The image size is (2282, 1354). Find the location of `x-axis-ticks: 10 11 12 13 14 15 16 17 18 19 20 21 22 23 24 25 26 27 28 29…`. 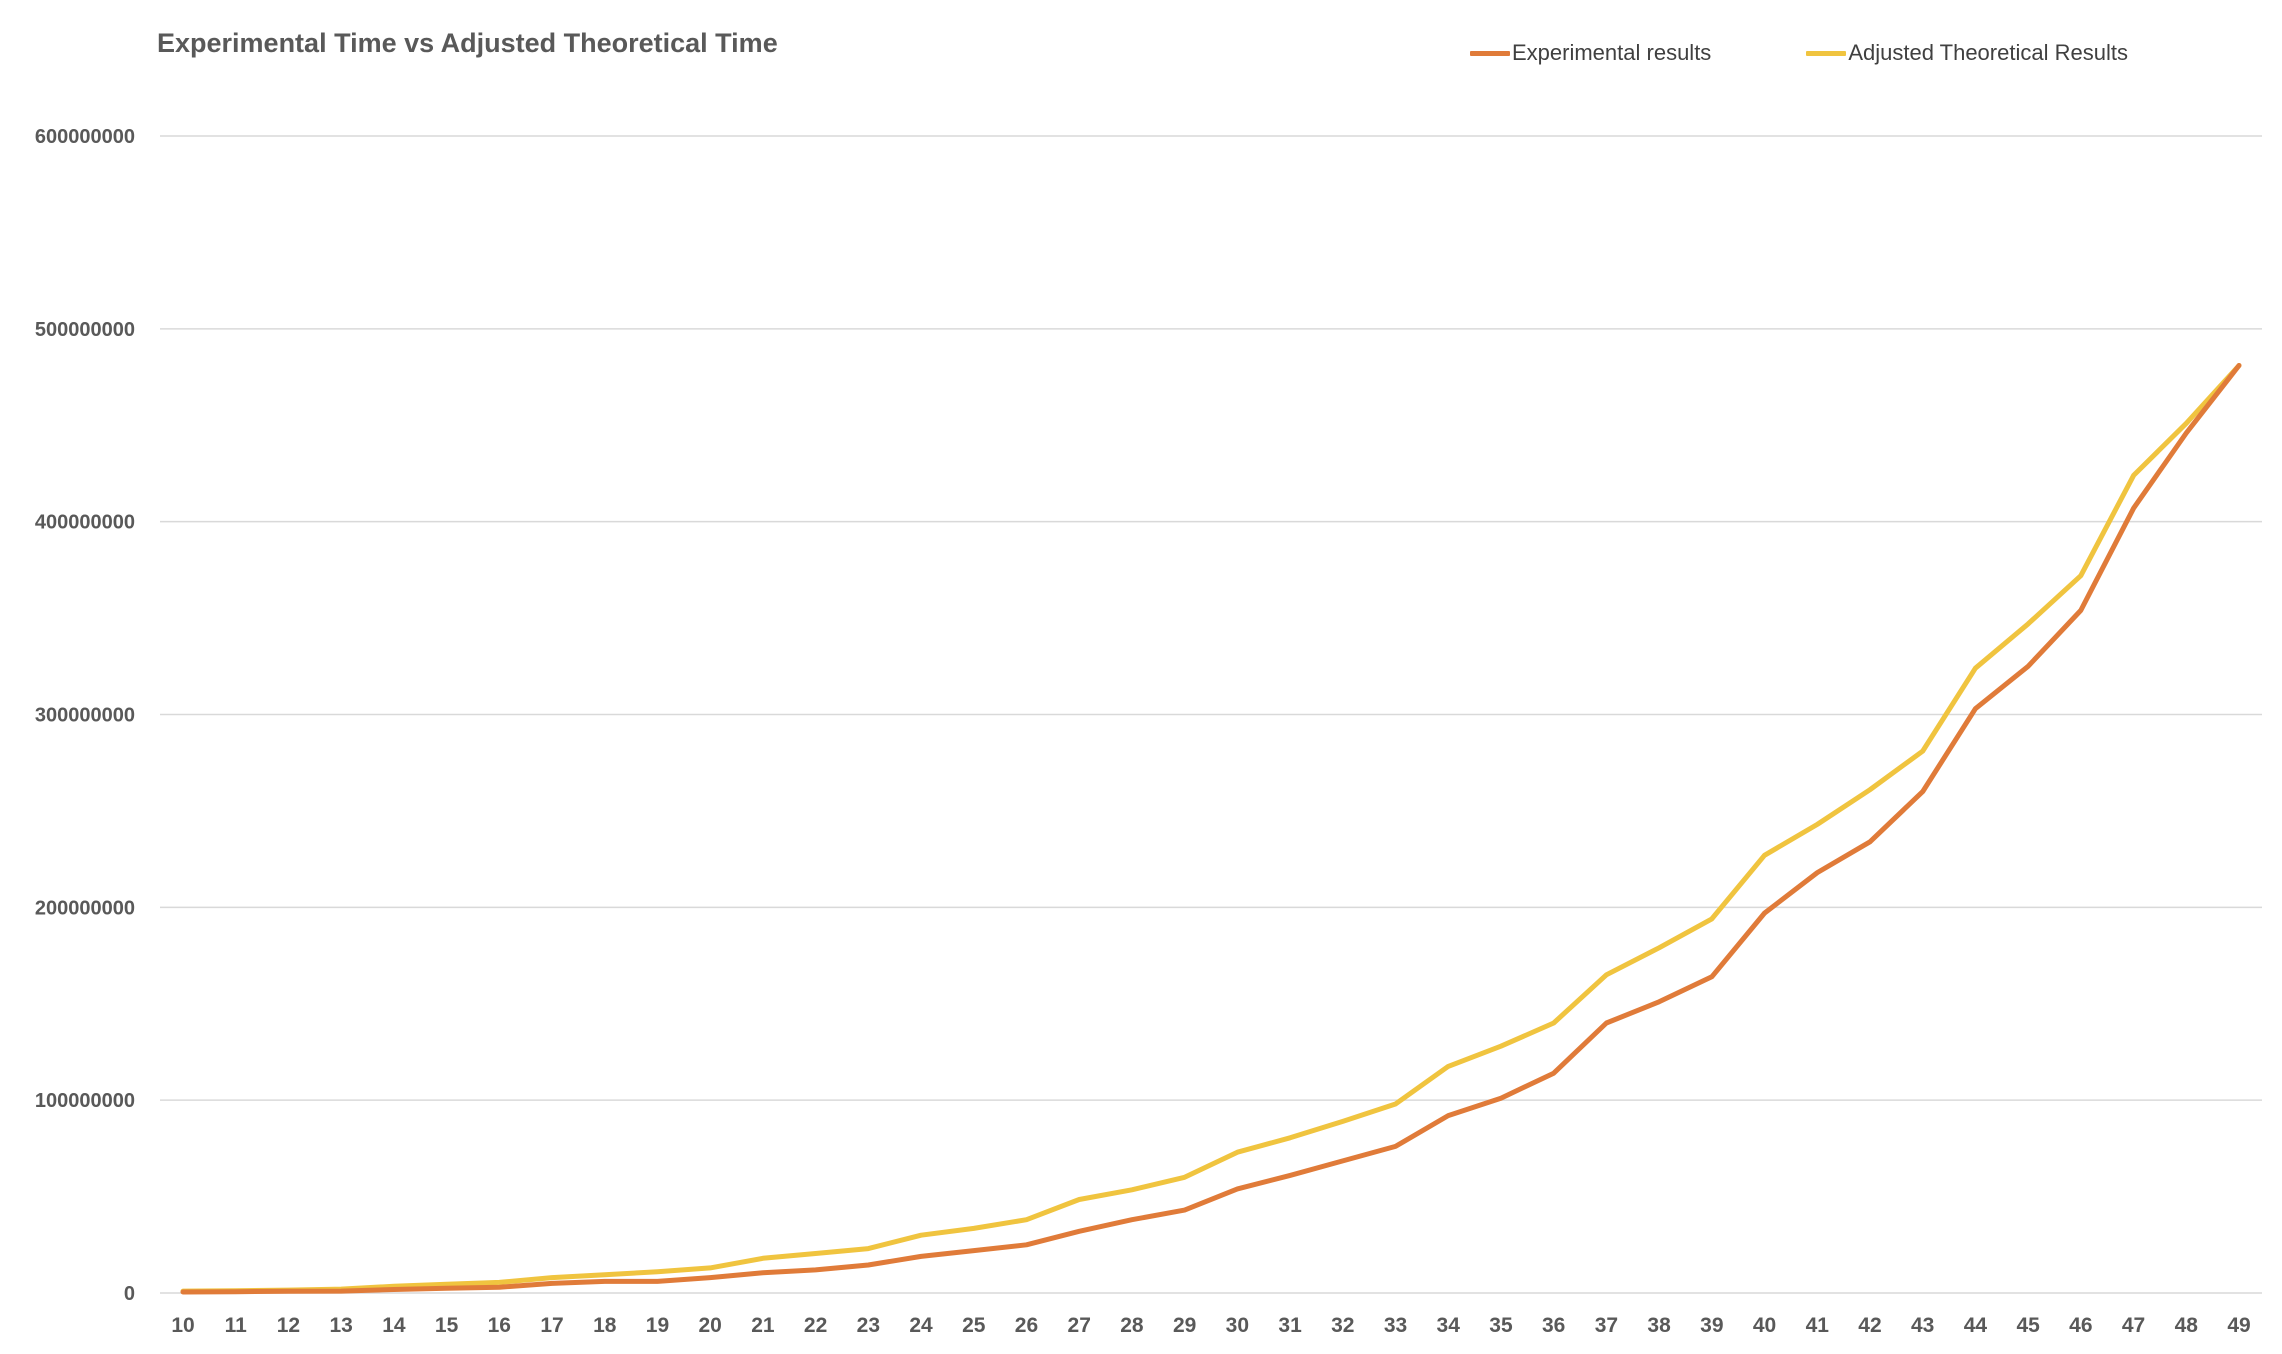

x-axis-ticks: 10 11 12 13 14 15 16 17 18 19 20 21 22 23 24 25 26 27 28 29… is located at coordinates (1210, 1325).